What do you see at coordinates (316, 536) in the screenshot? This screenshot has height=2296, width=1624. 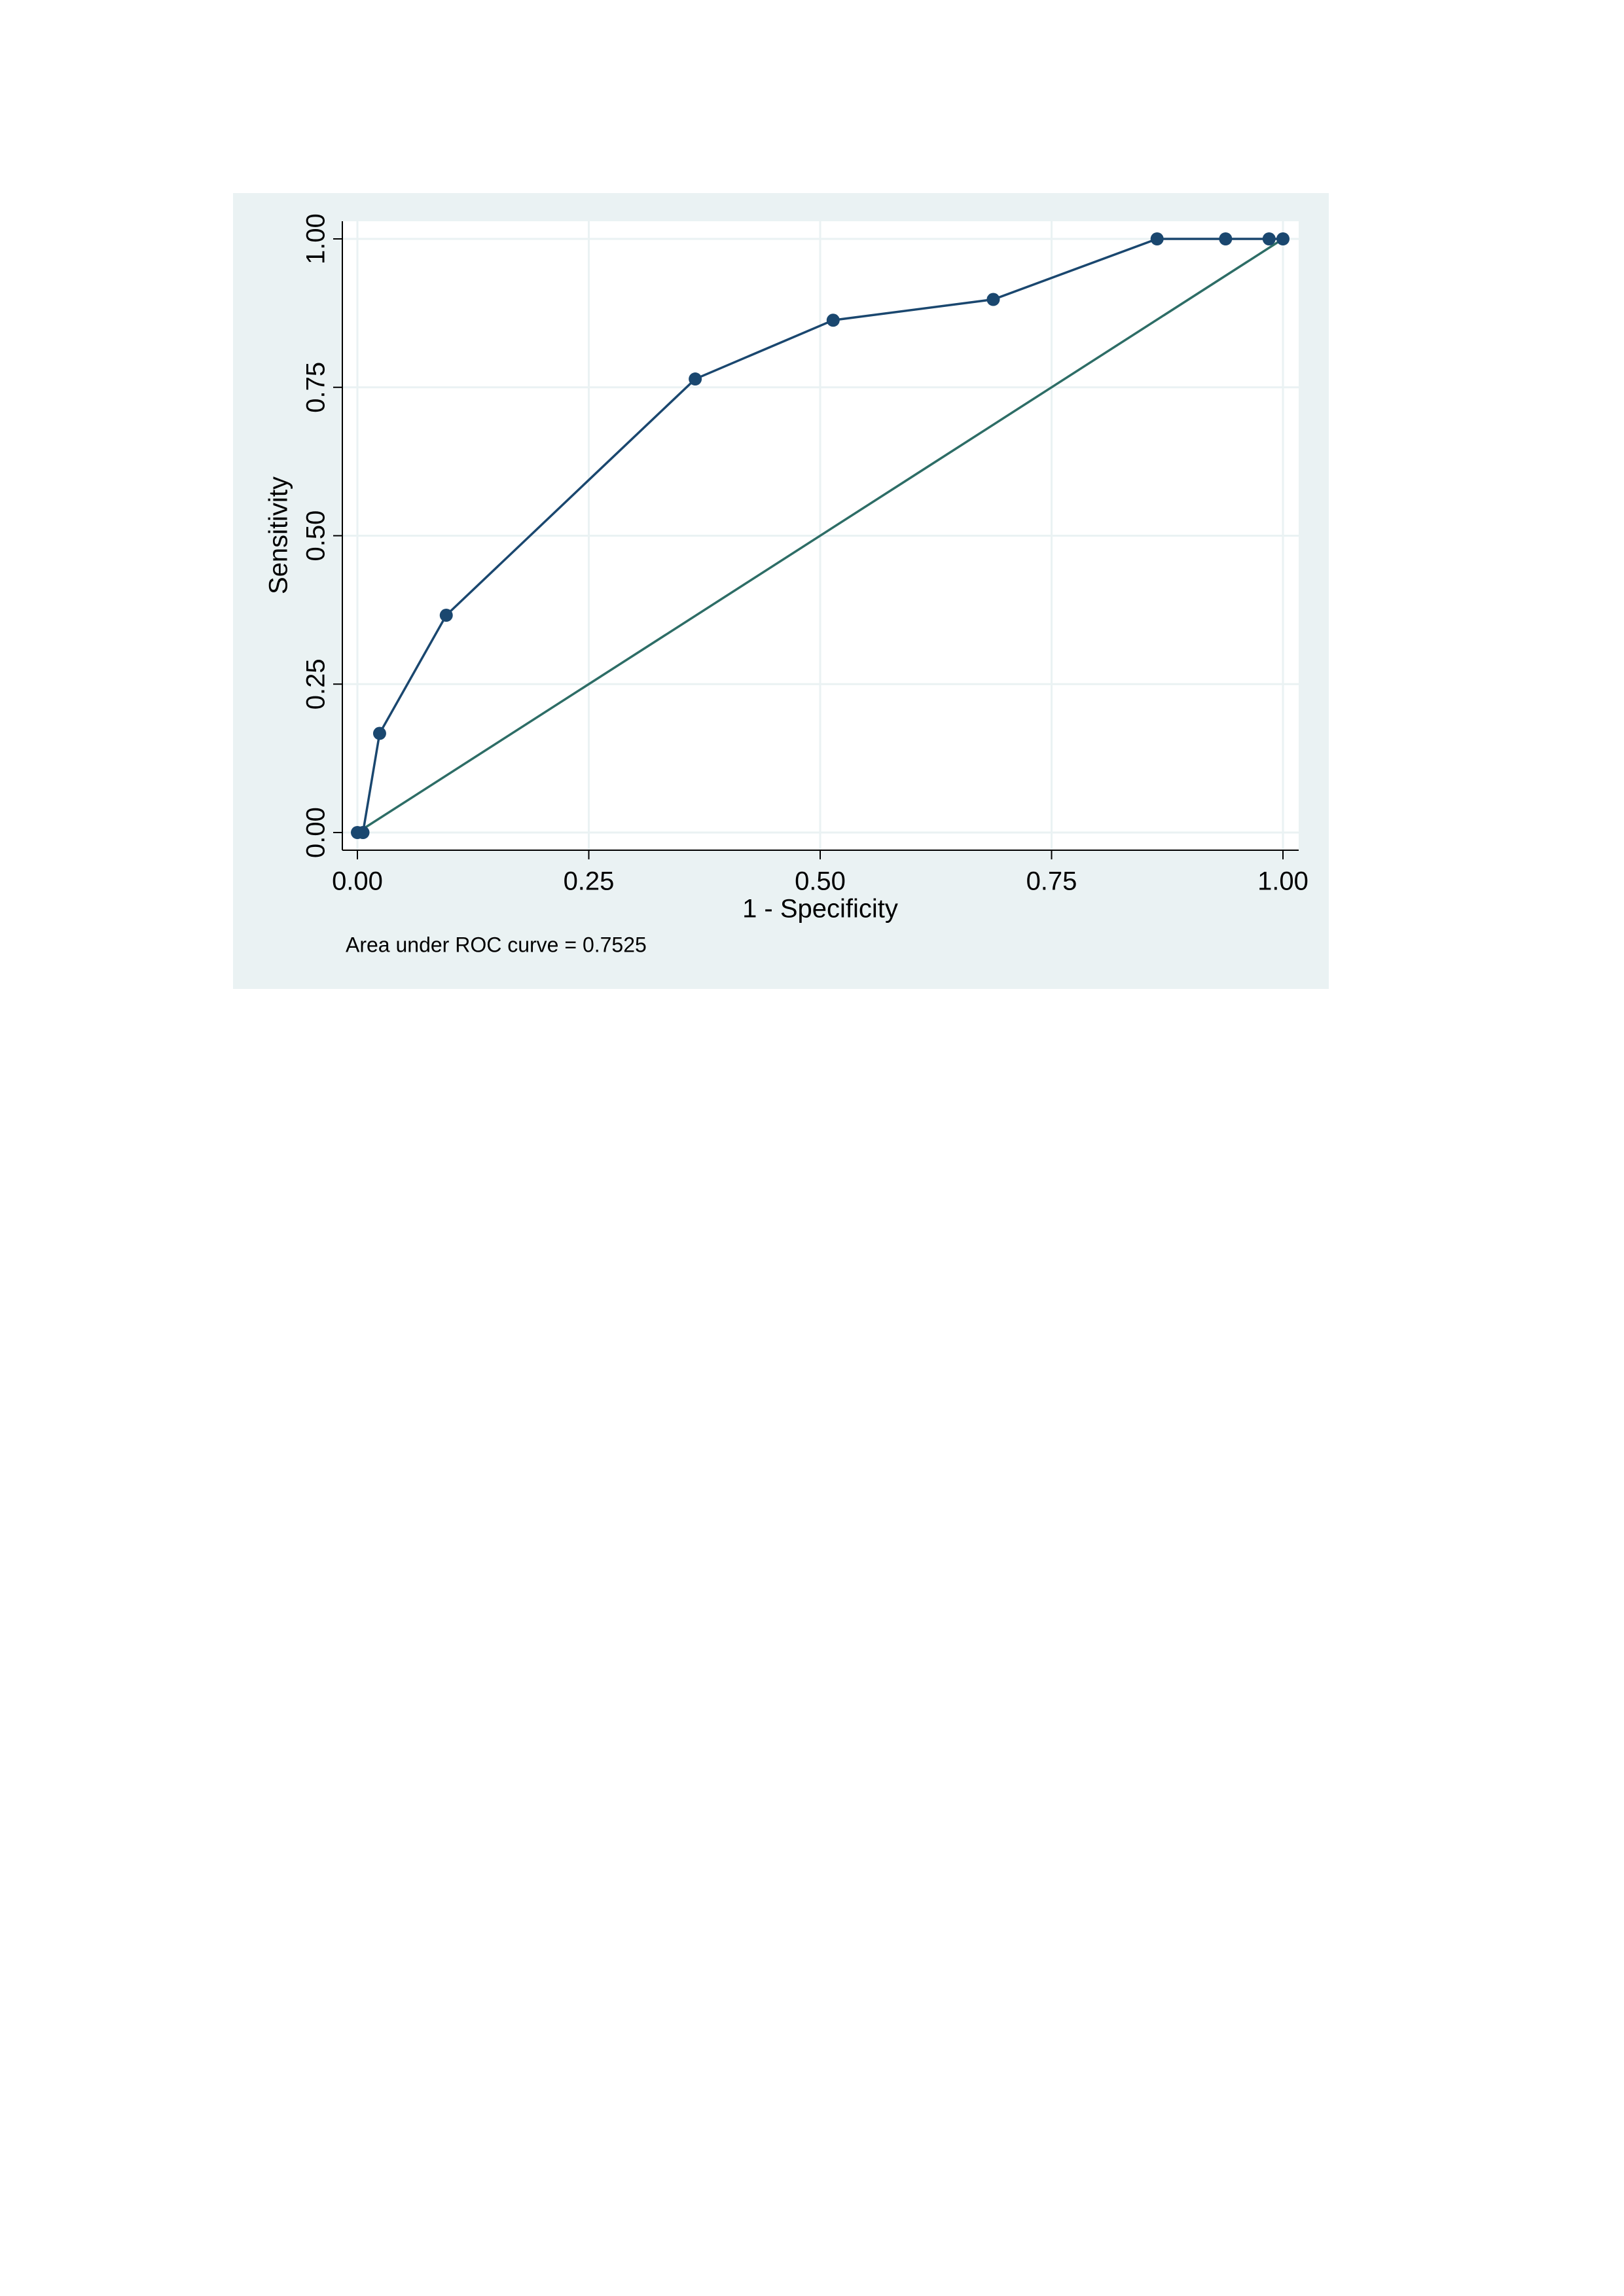 I see `y-tick-label: 0.50` at bounding box center [316, 536].